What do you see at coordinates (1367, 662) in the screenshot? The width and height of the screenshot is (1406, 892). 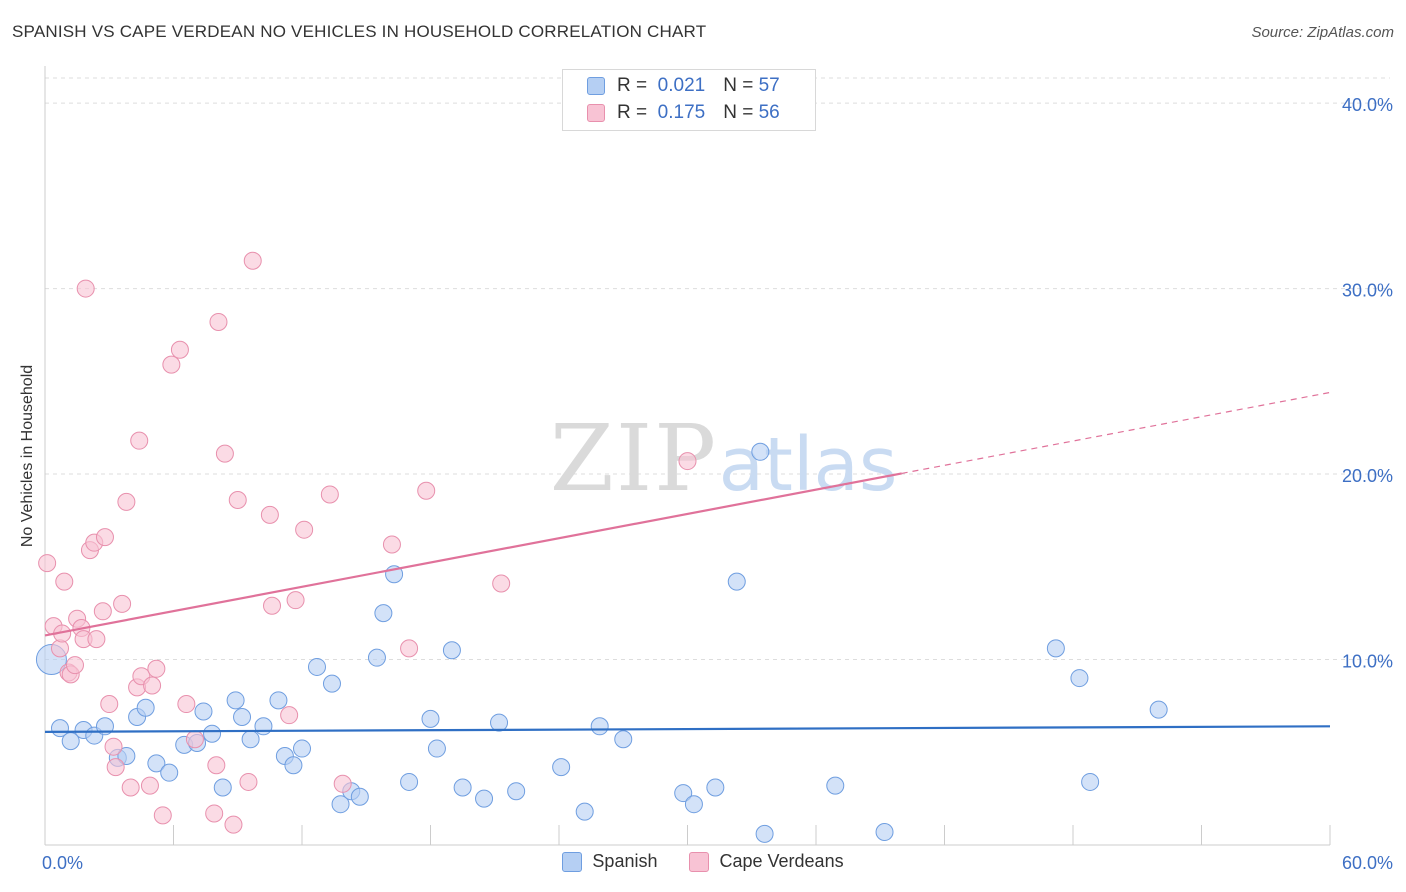 I see `y-tick-label: 10.0%` at bounding box center [1367, 662].